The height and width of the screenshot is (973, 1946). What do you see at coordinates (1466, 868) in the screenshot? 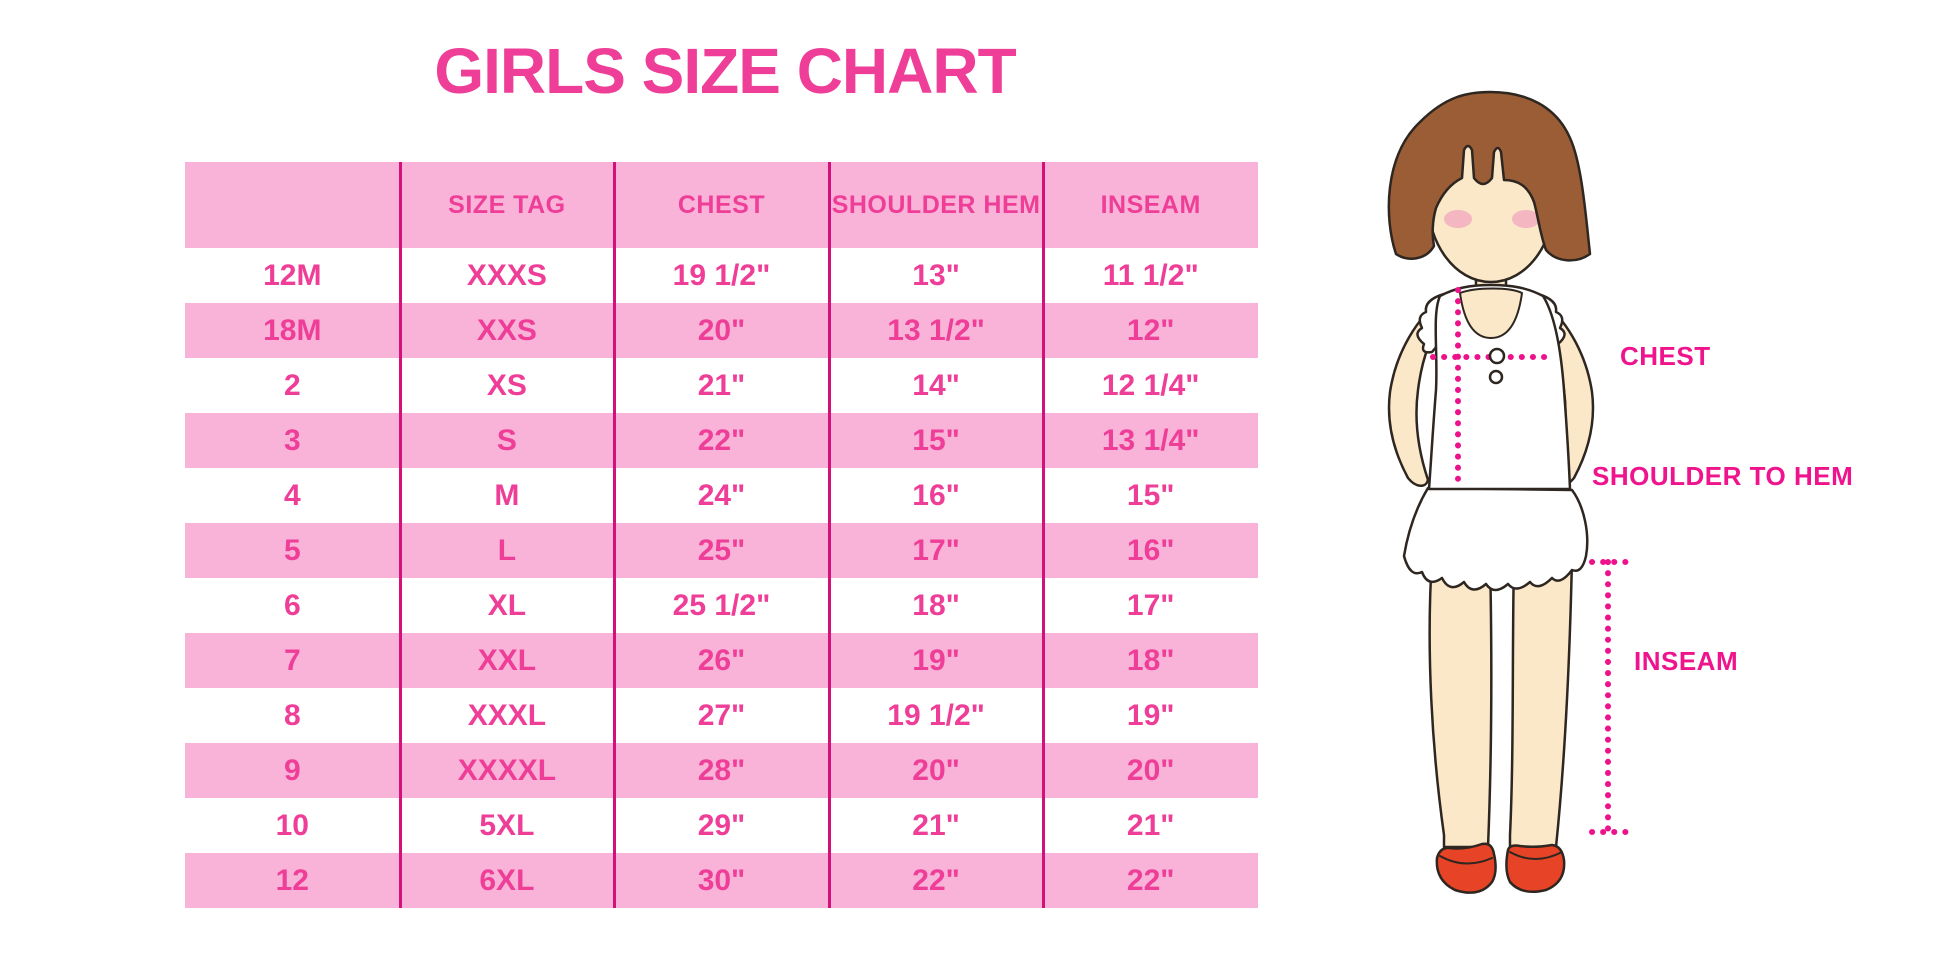
I see `girl-shoe-left` at bounding box center [1466, 868].